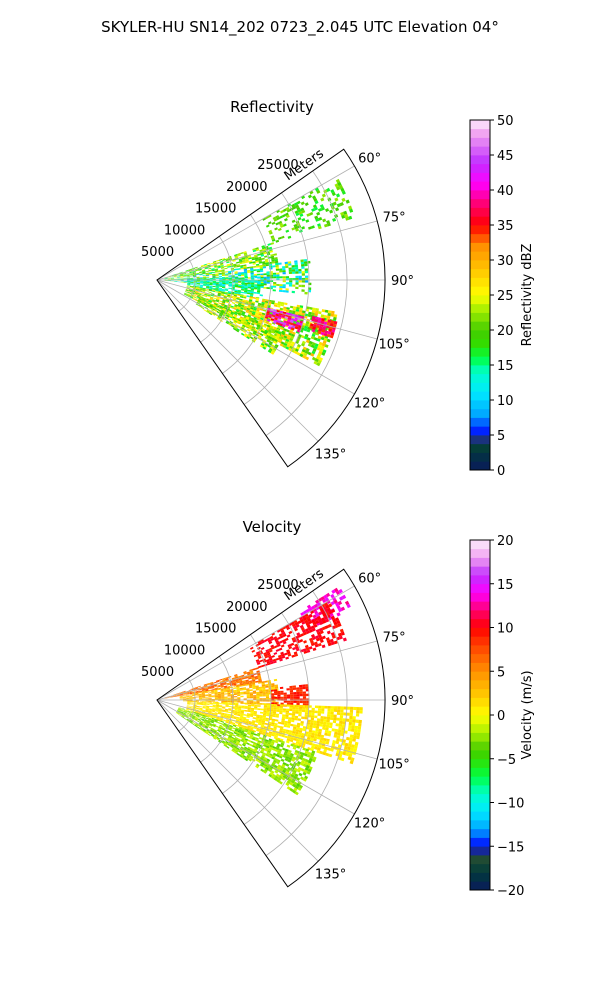  What do you see at coordinates (480, 728) in the screenshot?
I see `colorbar-segment` at bounding box center [480, 728].